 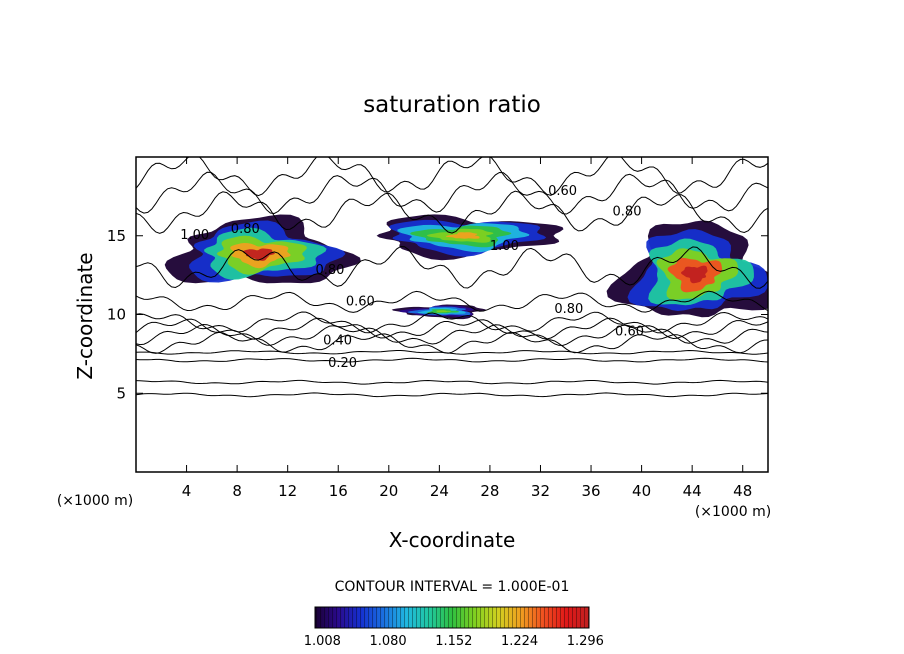 I want to click on supersaturation-fills, so click(x=466, y=267).